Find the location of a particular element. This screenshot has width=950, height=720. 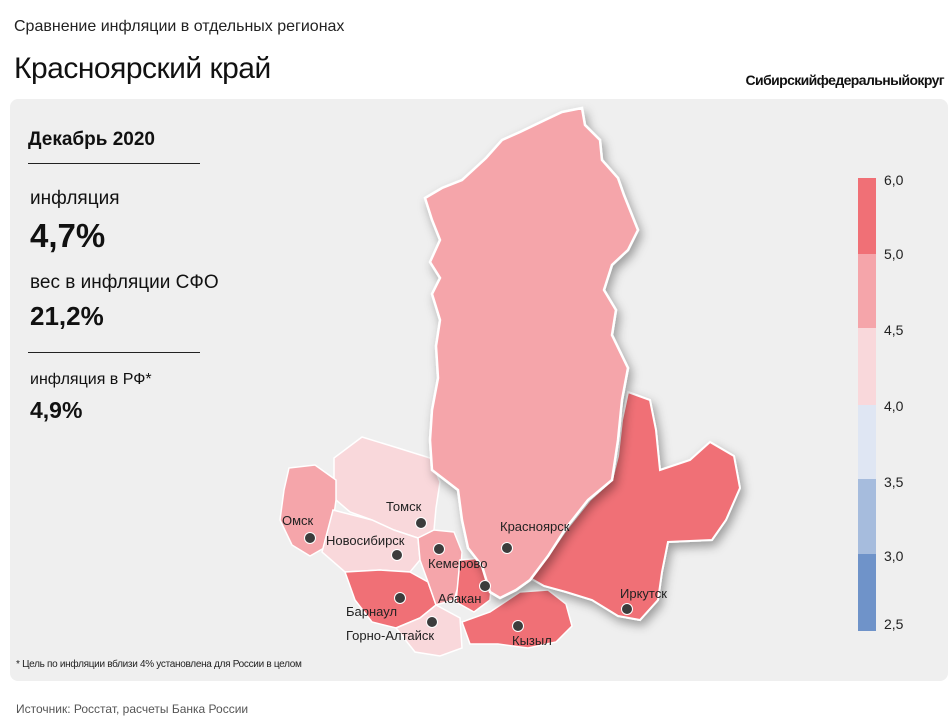

svg-text: Барнаул is located at coordinates (371, 611).